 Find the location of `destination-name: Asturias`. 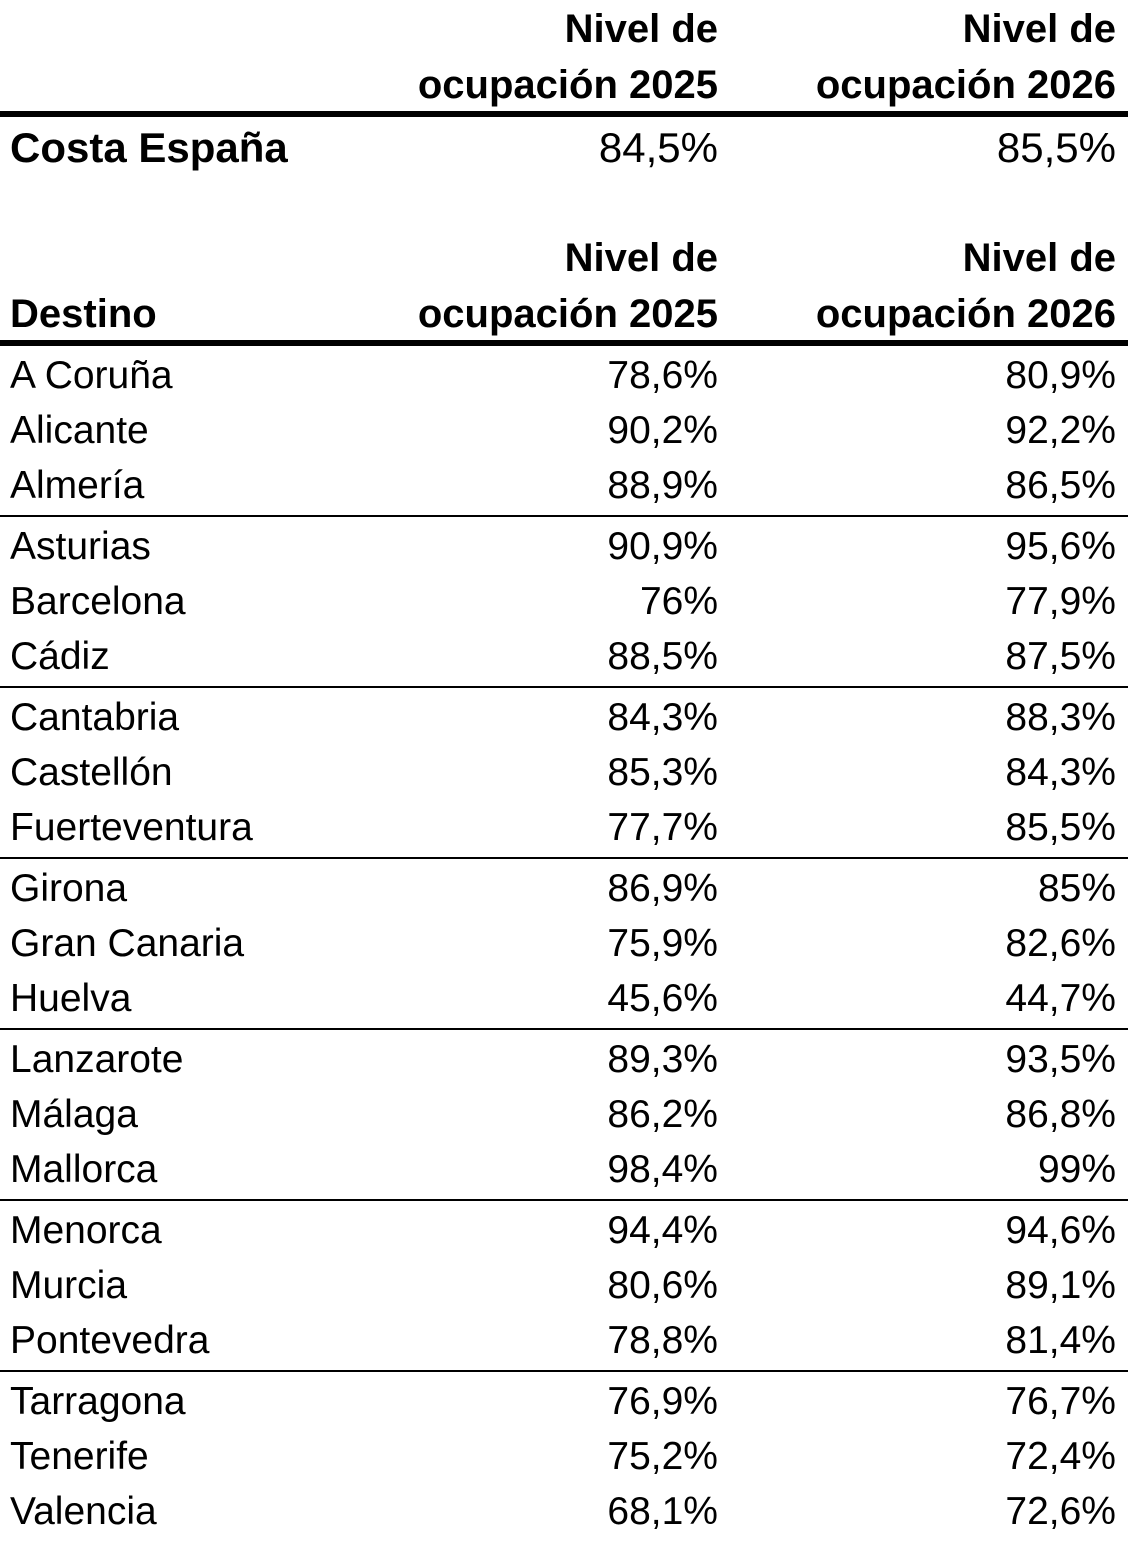

destination-name: Asturias is located at coordinates (80, 546).